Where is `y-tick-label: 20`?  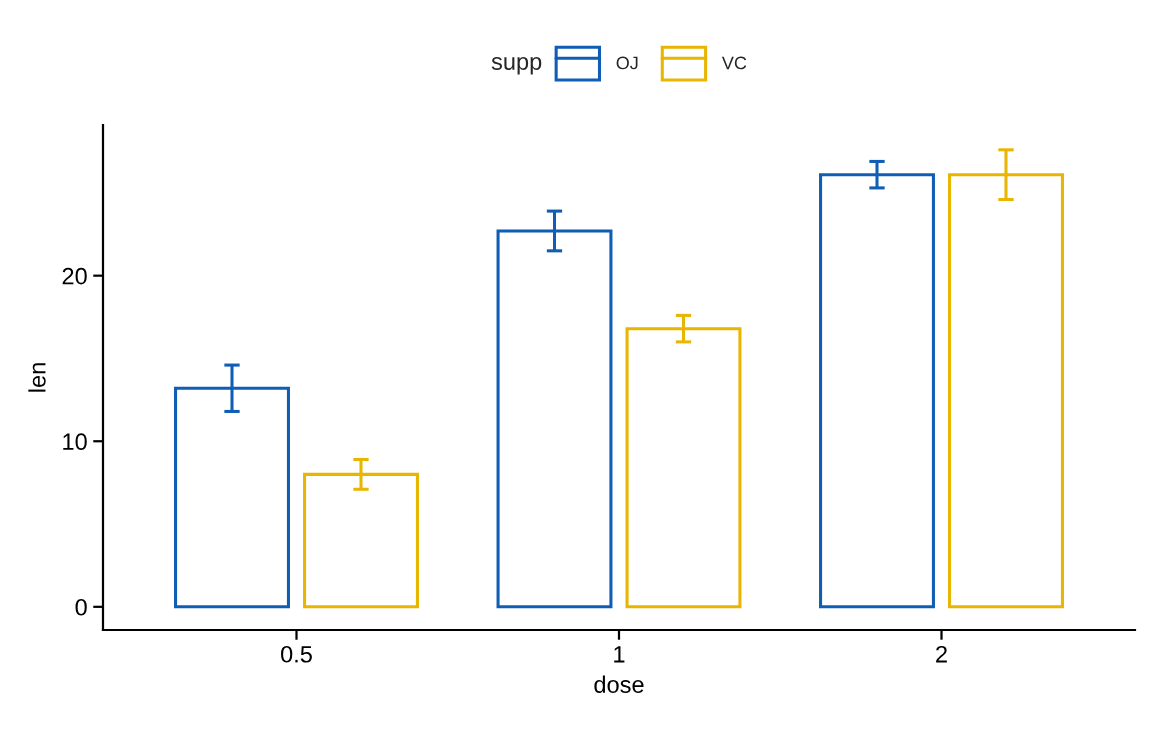
y-tick-label: 20 is located at coordinates (74, 276).